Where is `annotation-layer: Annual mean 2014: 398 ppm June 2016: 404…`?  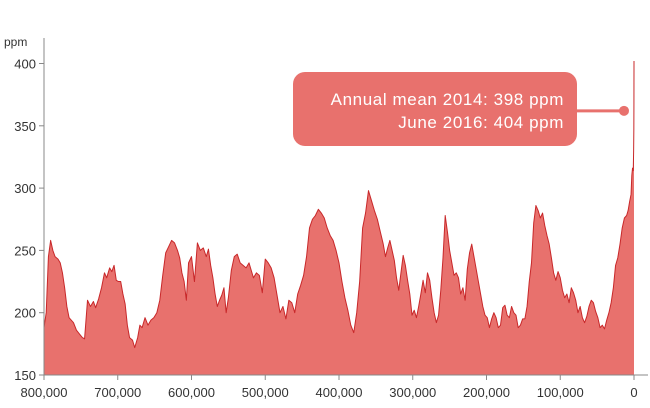
annotation-layer: Annual mean 2014: 398 ppm June 2016: 404… is located at coordinates (461, 109).